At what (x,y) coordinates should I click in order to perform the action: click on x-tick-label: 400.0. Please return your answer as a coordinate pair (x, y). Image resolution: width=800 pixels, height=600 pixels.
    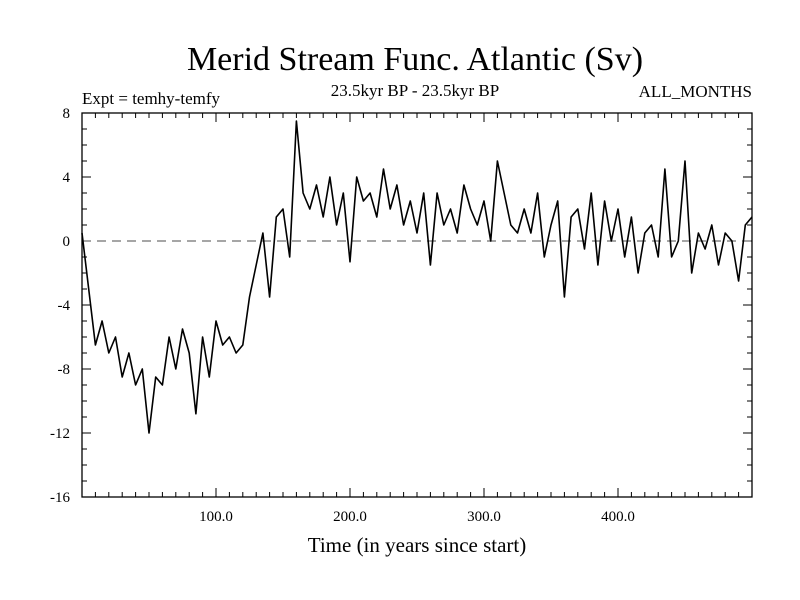
    Looking at the image, I should click on (618, 517).